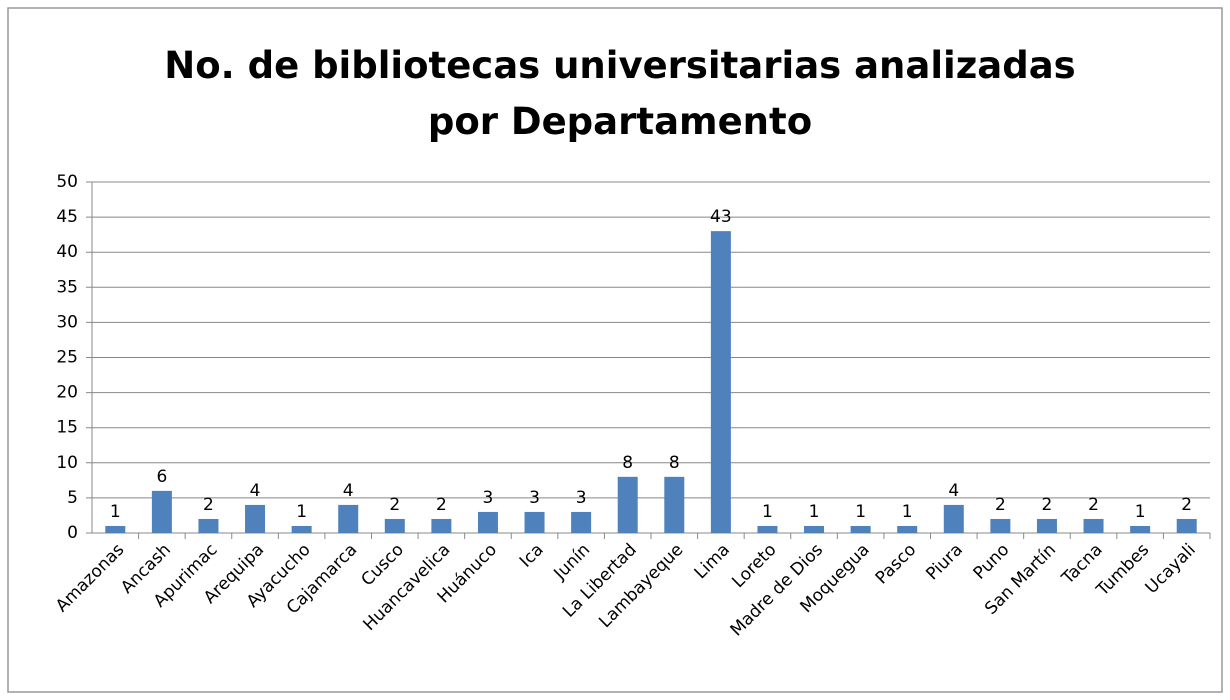  What do you see at coordinates (72, 533) in the screenshot?
I see `y-tick-label: 0` at bounding box center [72, 533].